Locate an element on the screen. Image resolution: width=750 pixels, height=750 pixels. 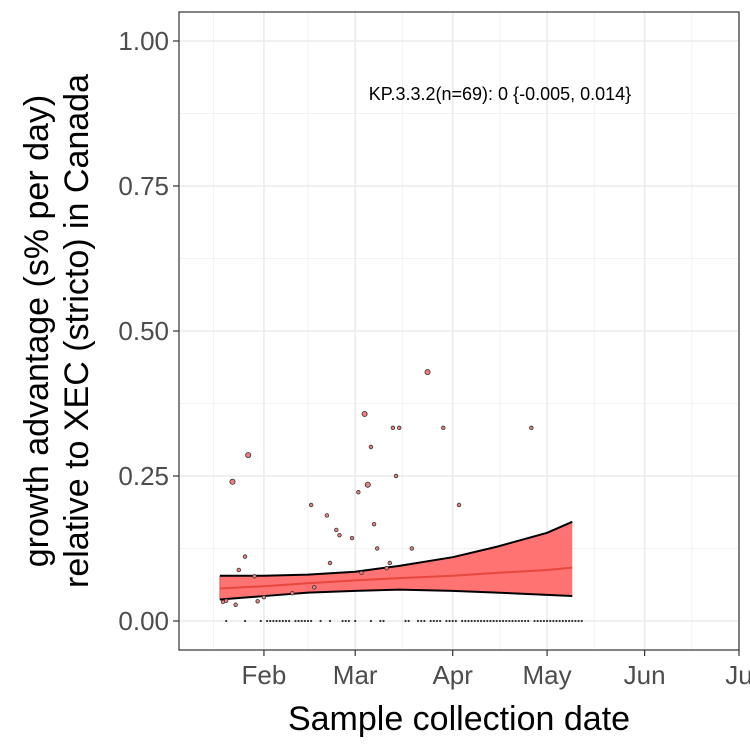
x-tick-label: Mar is located at coordinates (355, 675).